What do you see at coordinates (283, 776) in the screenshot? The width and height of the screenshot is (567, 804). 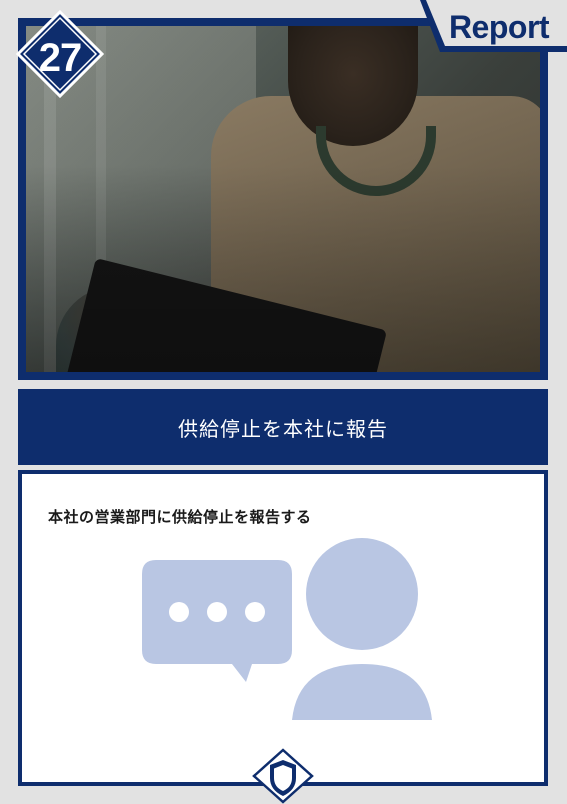 I see `shield-icon` at bounding box center [283, 776].